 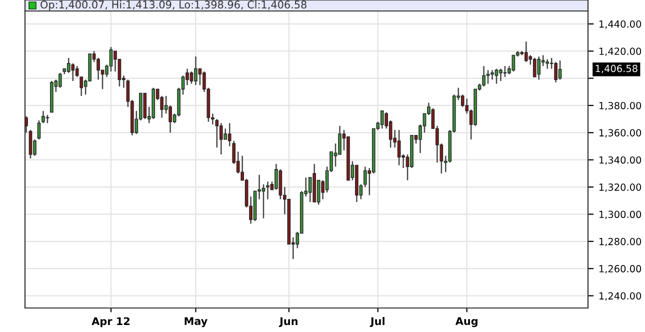 I want to click on y-tick-label: 1,360.00, so click(x=620, y=133).